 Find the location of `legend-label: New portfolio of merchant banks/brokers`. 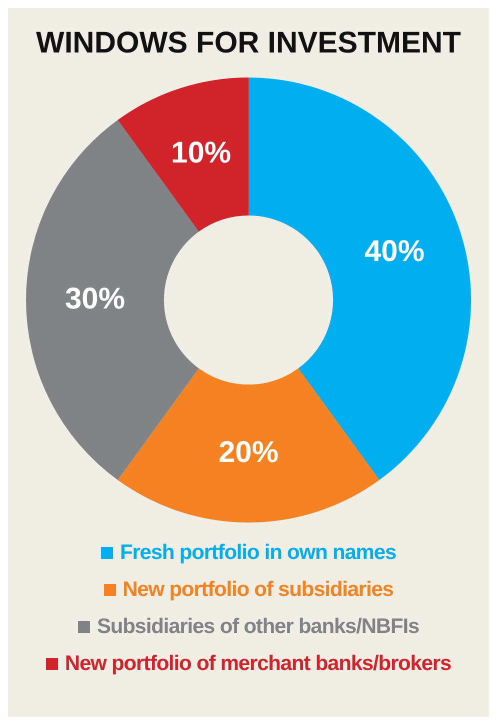

legend-label: New portfolio of merchant banks/brokers is located at coordinates (258, 664).